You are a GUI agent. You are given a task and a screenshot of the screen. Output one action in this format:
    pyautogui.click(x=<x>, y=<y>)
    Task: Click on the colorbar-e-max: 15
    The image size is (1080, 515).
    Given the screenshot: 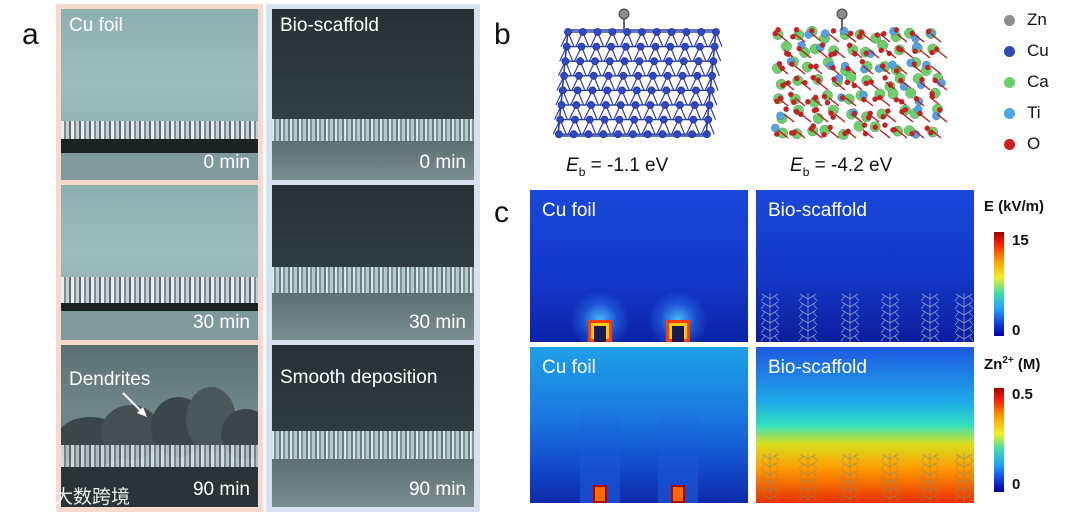 What is the action you would take?
    pyautogui.click(x=1020, y=240)
    